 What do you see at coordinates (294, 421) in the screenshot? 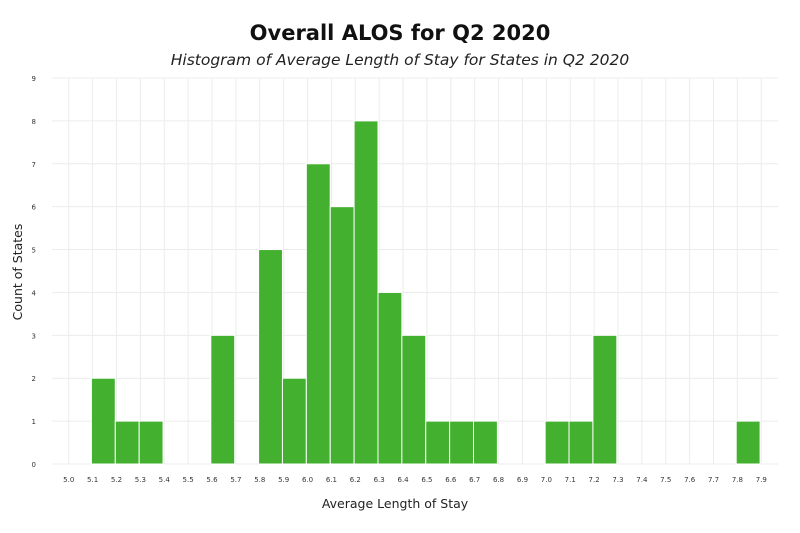
I see `histogram-bar-5.9` at bounding box center [294, 421].